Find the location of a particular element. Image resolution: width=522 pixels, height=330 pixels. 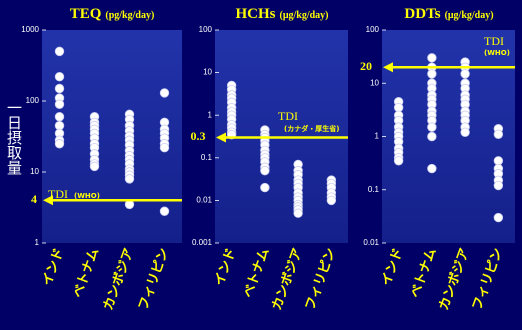

threshold-note: (カナダ・厚生省) is located at coordinates (311, 128).